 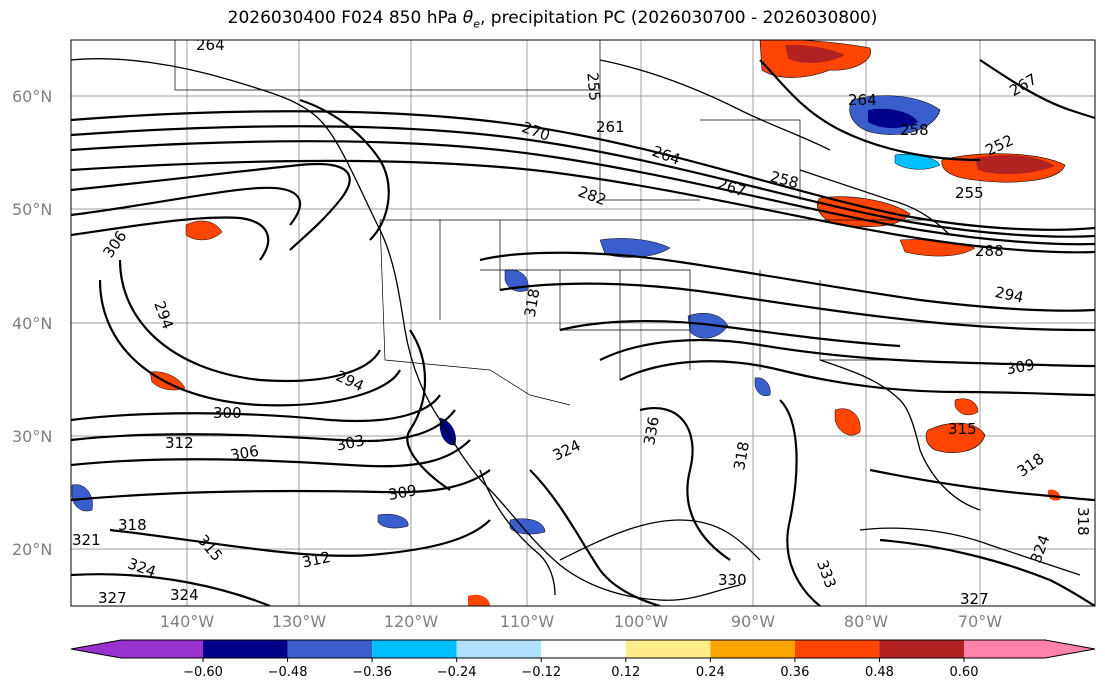 I want to click on colorbar-tick-label: 0.48, so click(x=879, y=672).